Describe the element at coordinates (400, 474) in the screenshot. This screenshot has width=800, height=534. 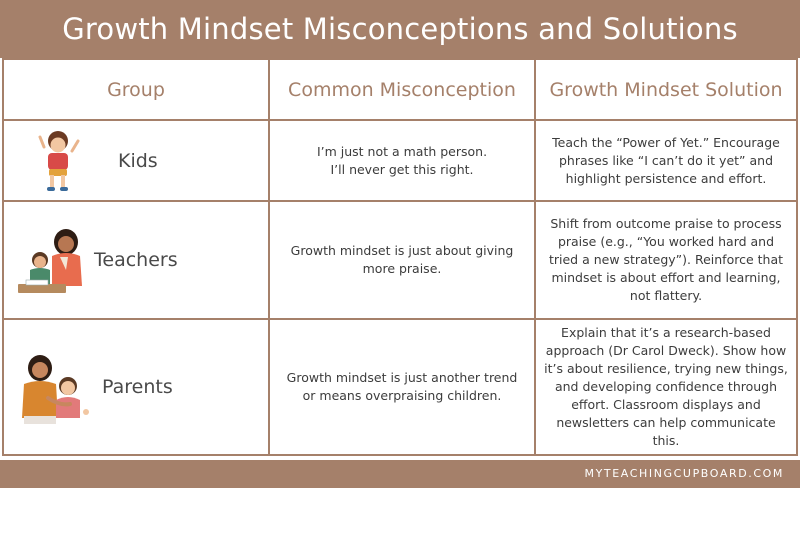
I see `footer-bar: MYTEACHINGCUPBOARD.COM` at that location.